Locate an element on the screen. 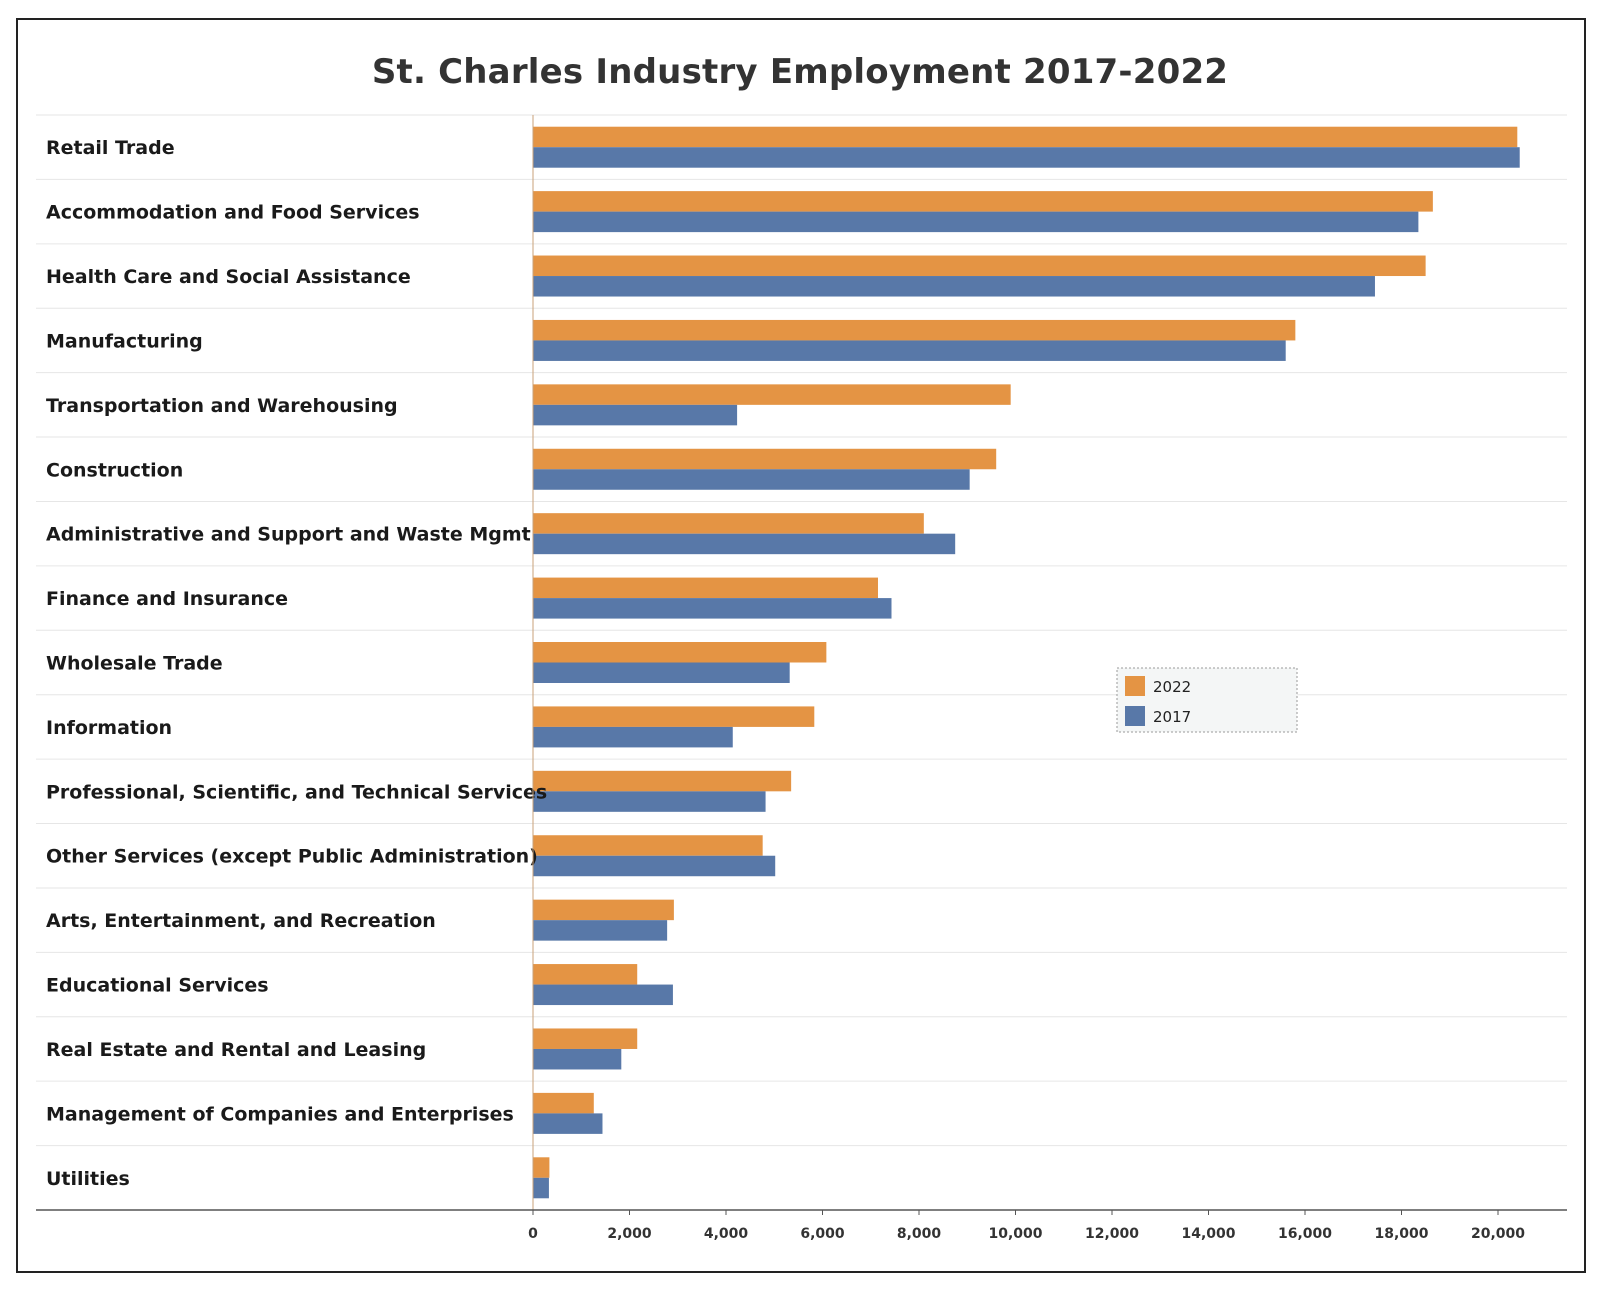  legend-swatch-2017 is located at coordinates (1135, 716).